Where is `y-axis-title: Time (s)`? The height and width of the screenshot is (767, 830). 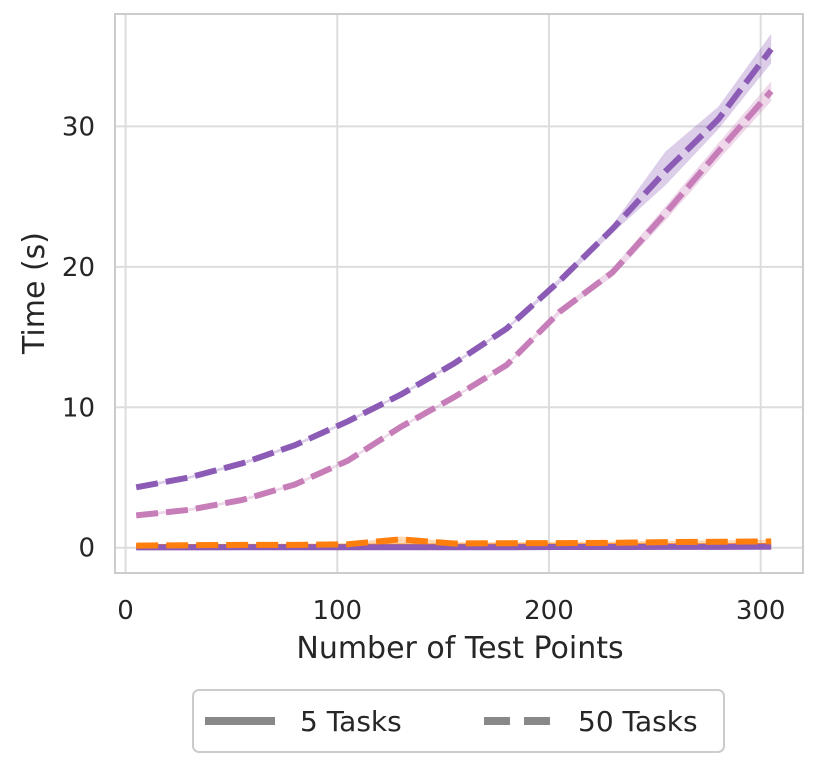 y-axis-title: Time (s) is located at coordinates (34, 293).